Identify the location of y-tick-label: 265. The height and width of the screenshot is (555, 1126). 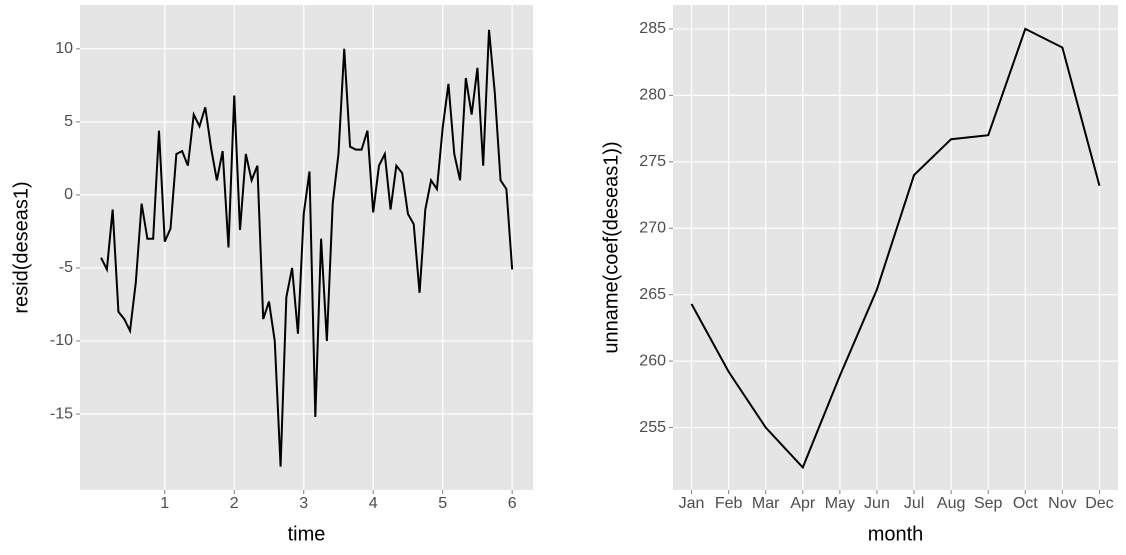
(652, 294).